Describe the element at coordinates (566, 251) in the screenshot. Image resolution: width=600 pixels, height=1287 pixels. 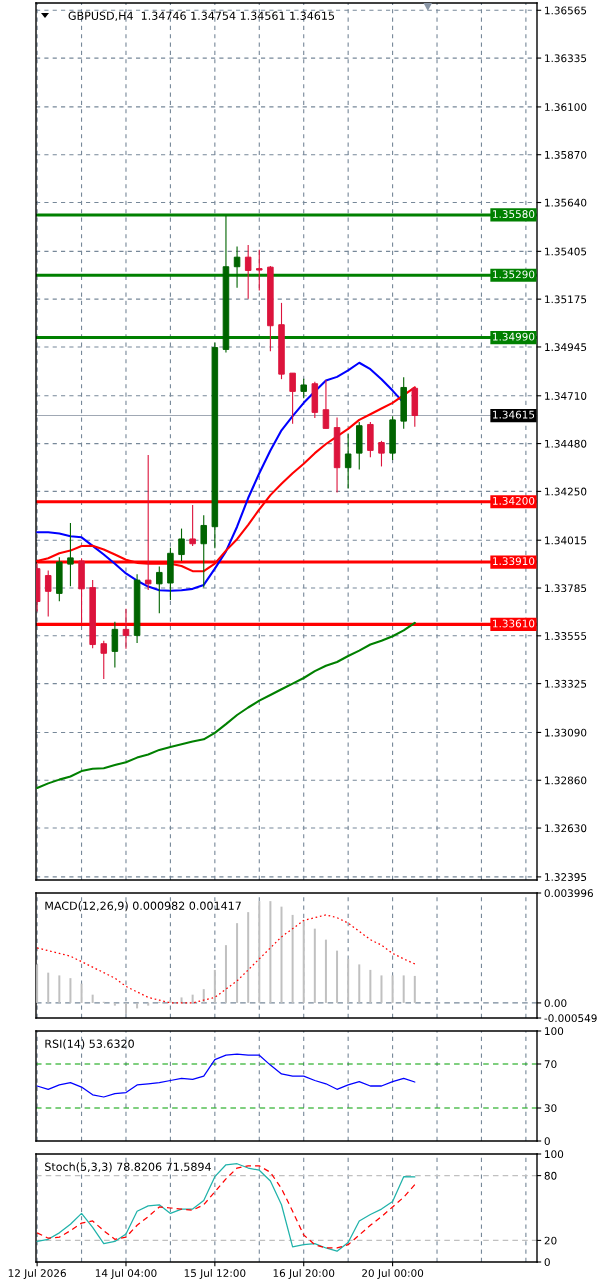
I see `y-tick-label: 1.35405` at that location.